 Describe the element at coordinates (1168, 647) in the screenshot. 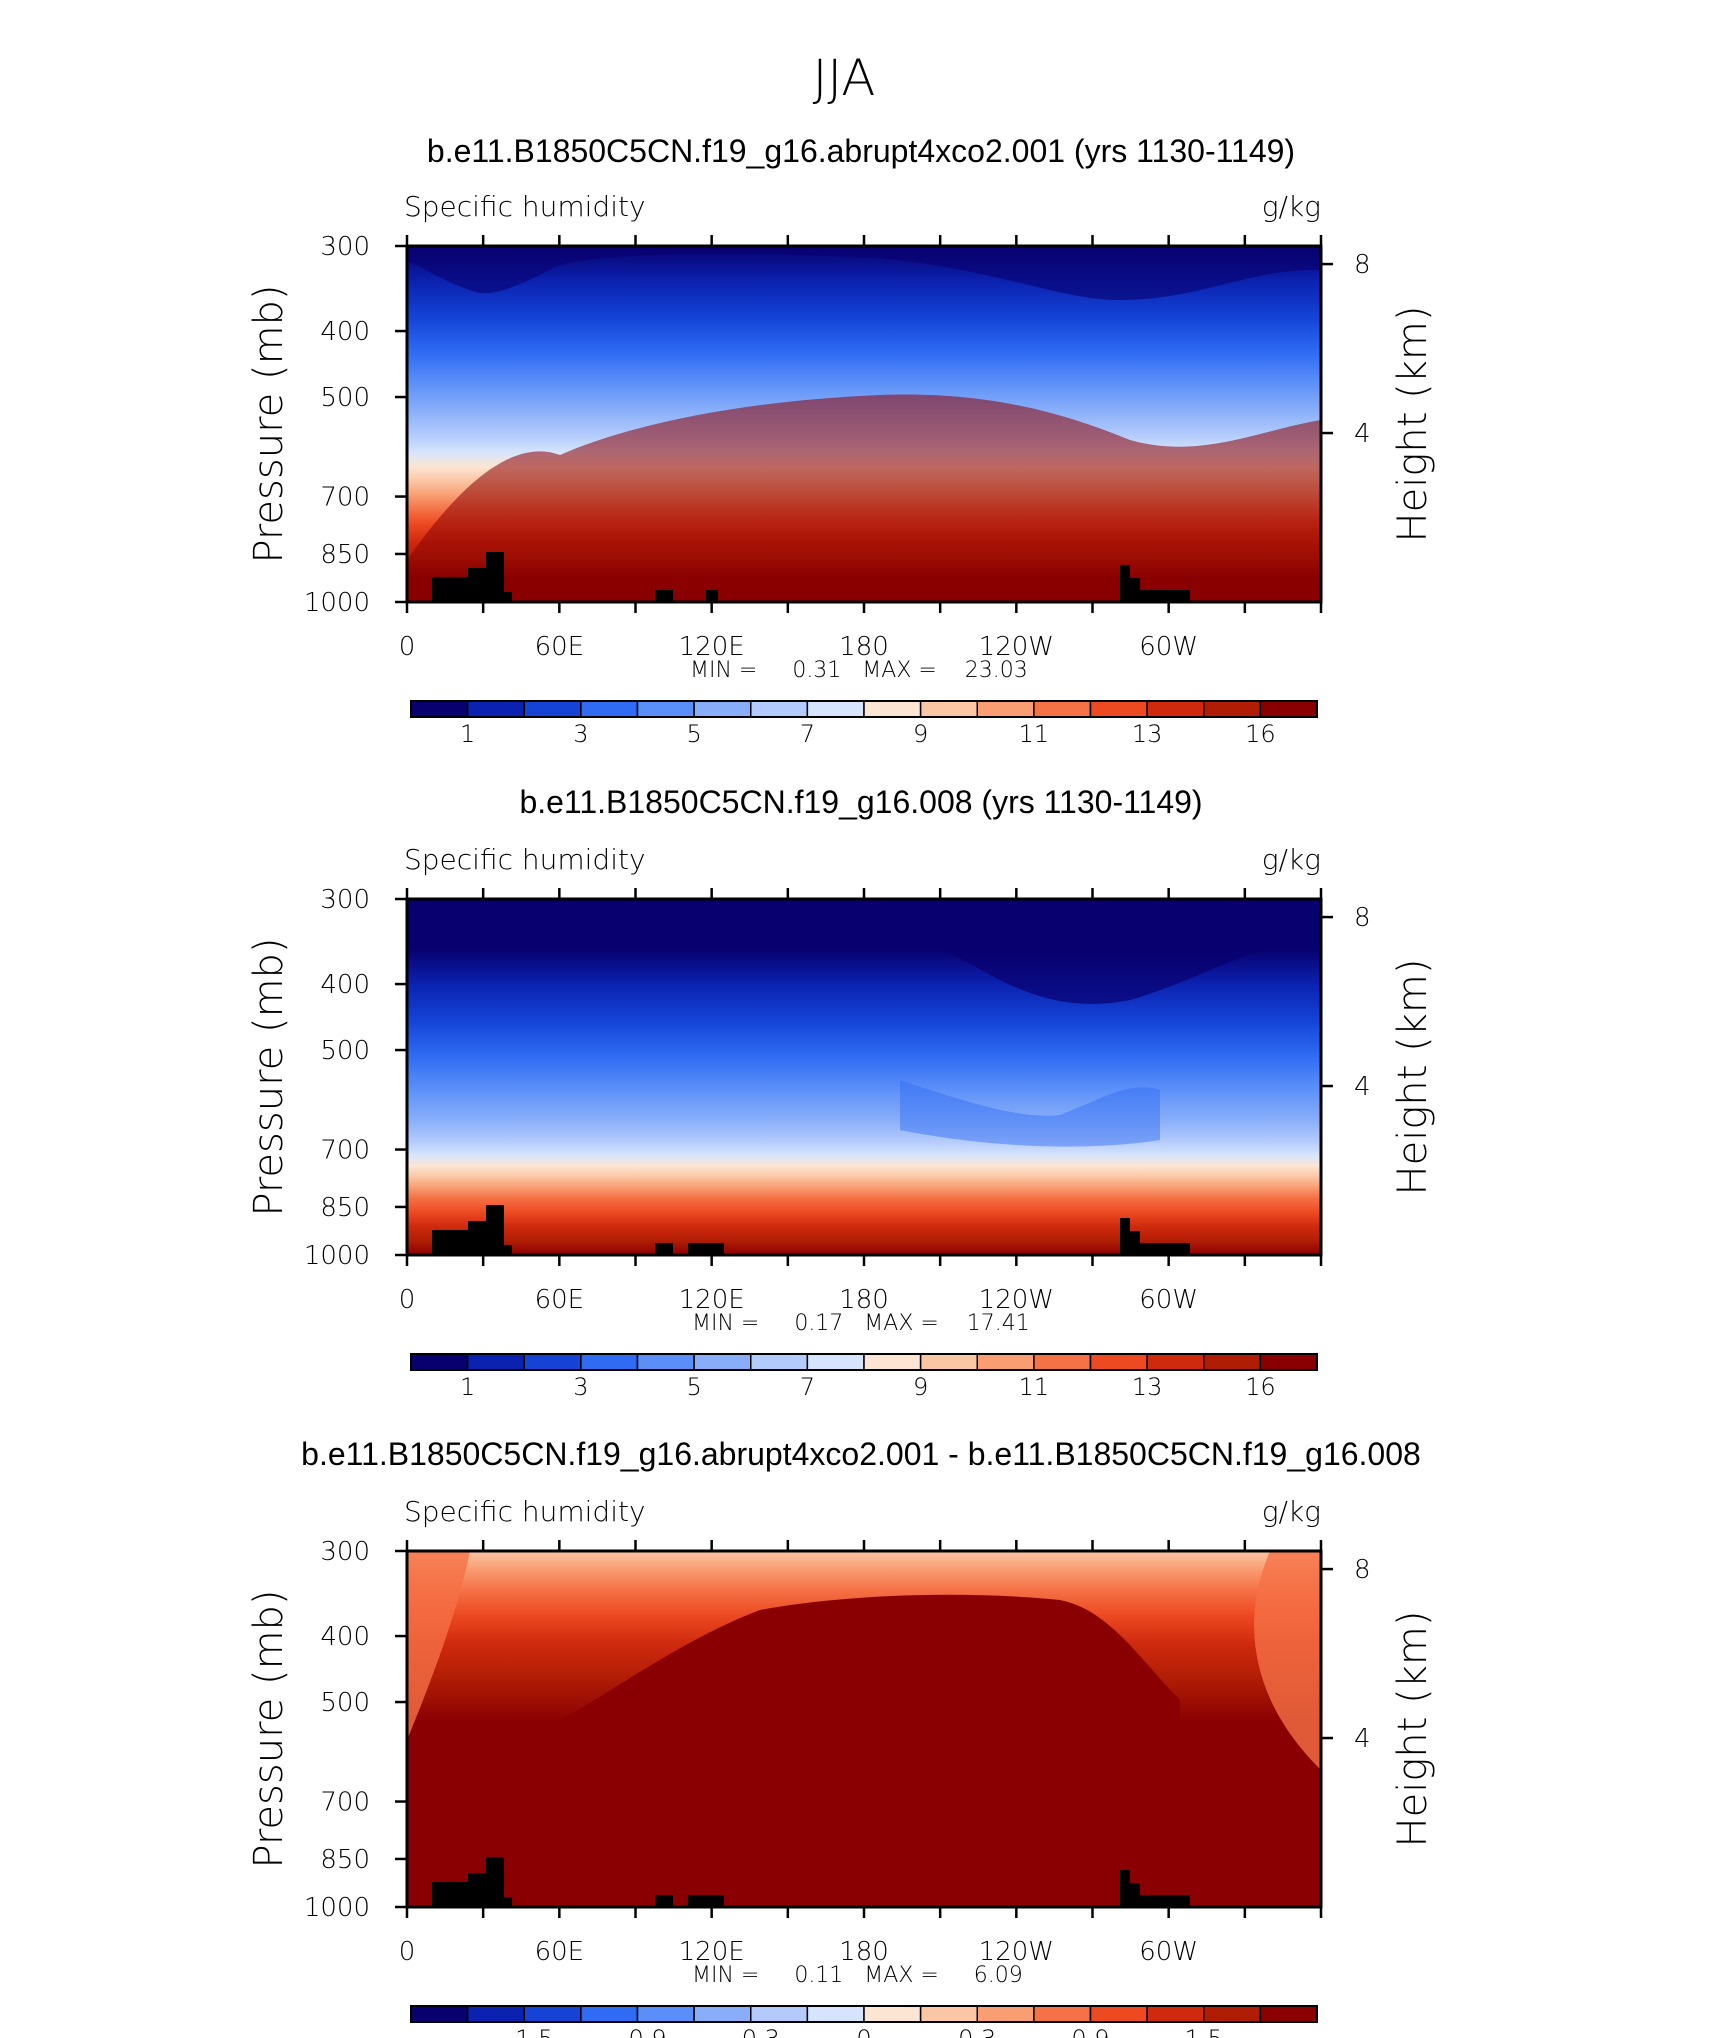

I see `x-tick-label: 60W` at that location.